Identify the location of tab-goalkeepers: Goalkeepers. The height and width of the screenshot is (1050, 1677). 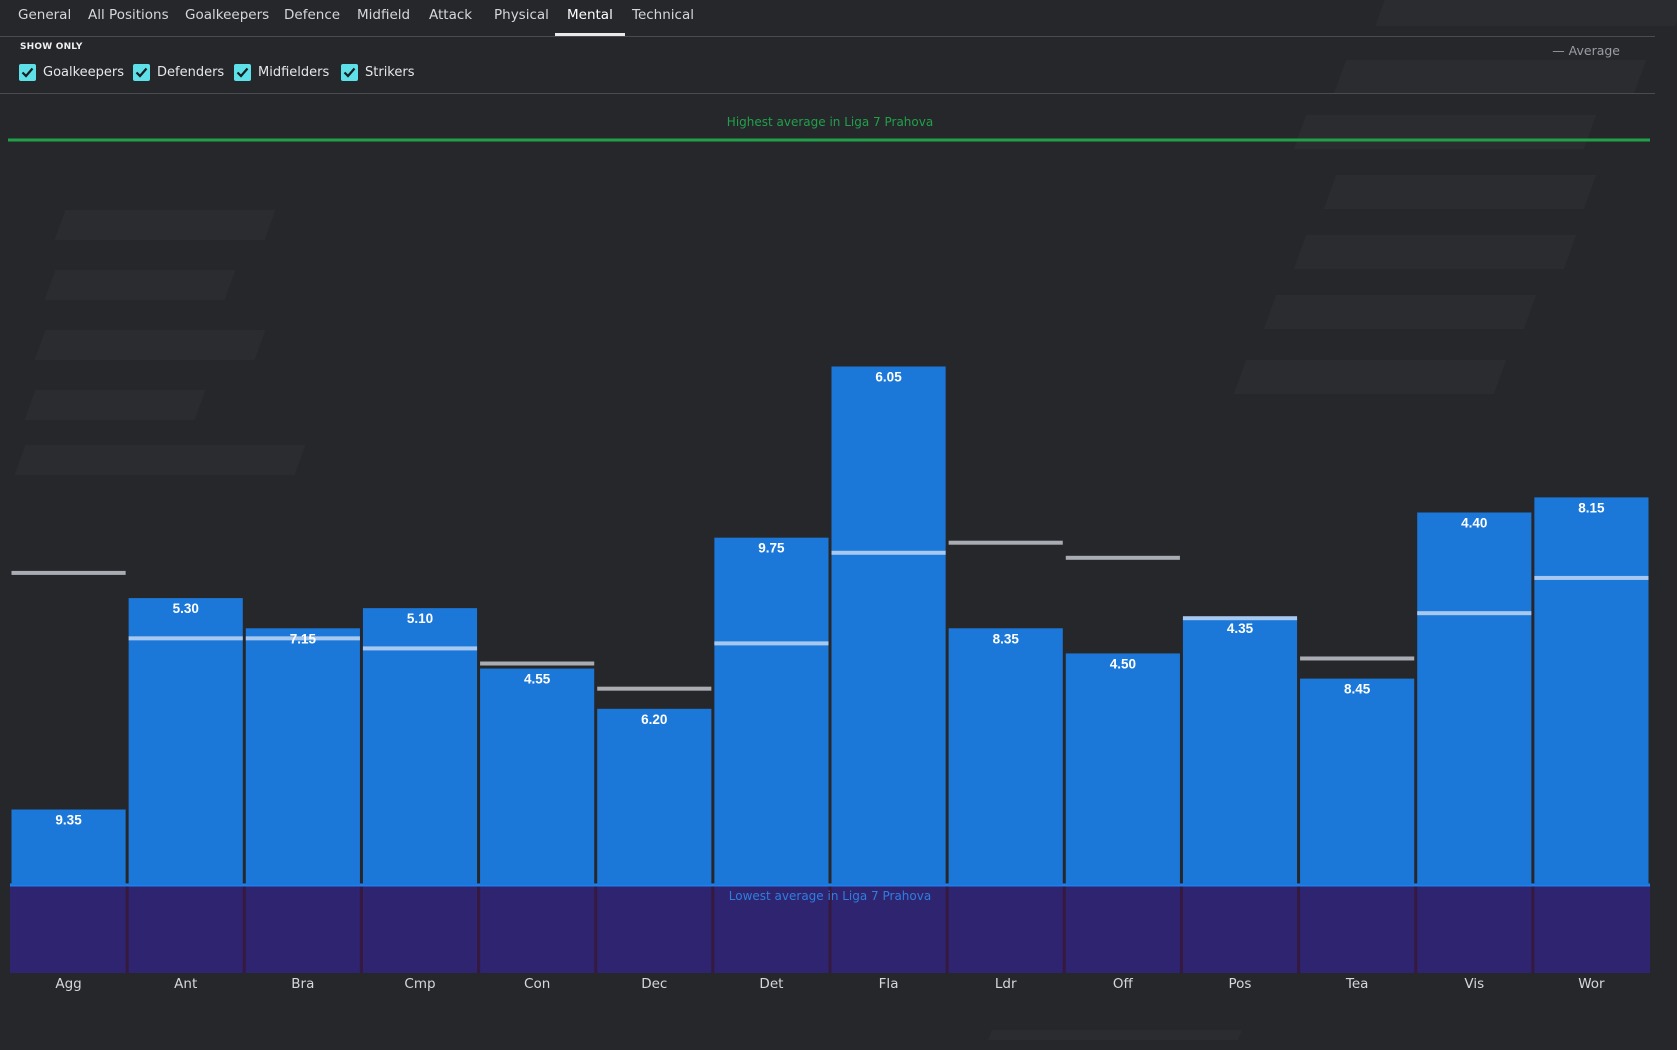
(227, 15).